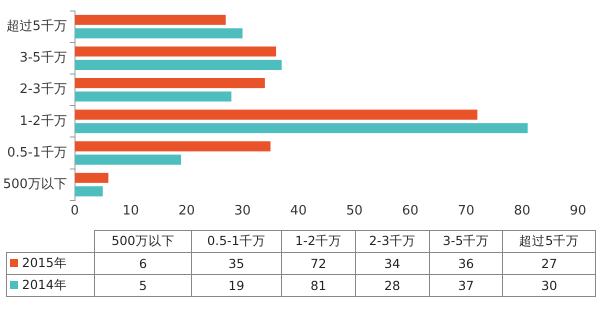 The height and width of the screenshot is (324, 607). What do you see at coordinates (410, 211) in the screenshot?
I see `x-tick-label: 60` at bounding box center [410, 211].